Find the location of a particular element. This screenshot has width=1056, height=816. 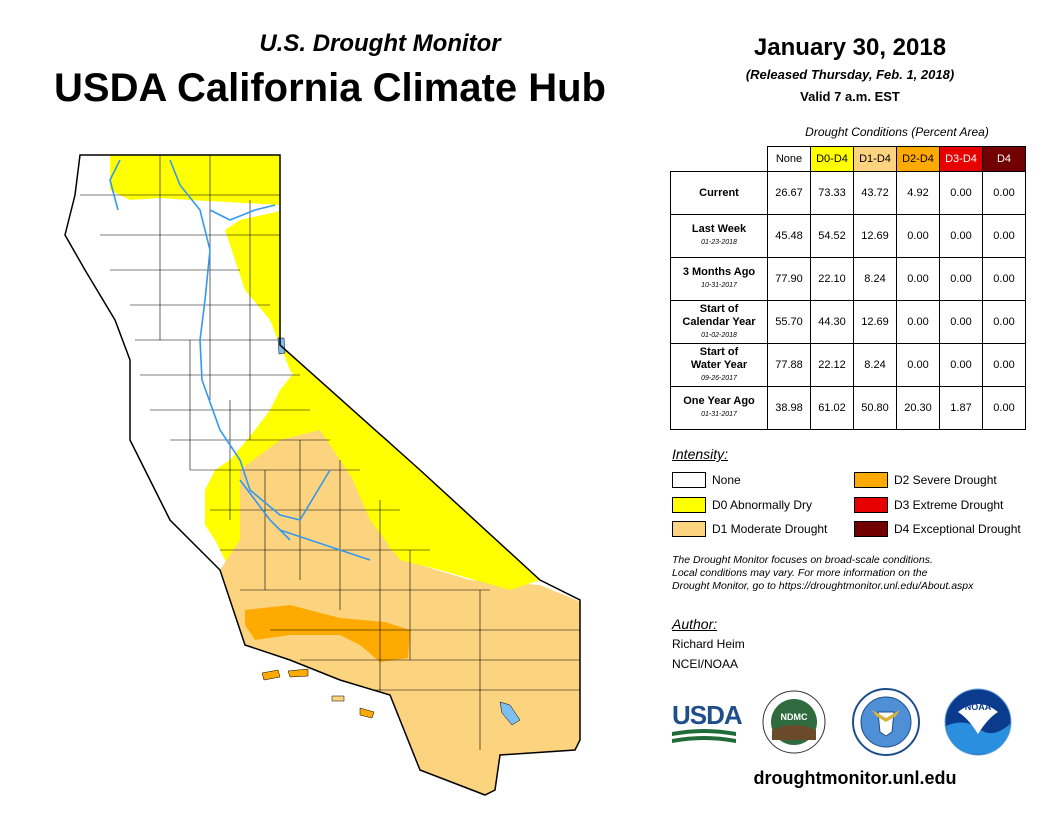

ndmc-logo: NDMC is located at coordinates (794, 722).